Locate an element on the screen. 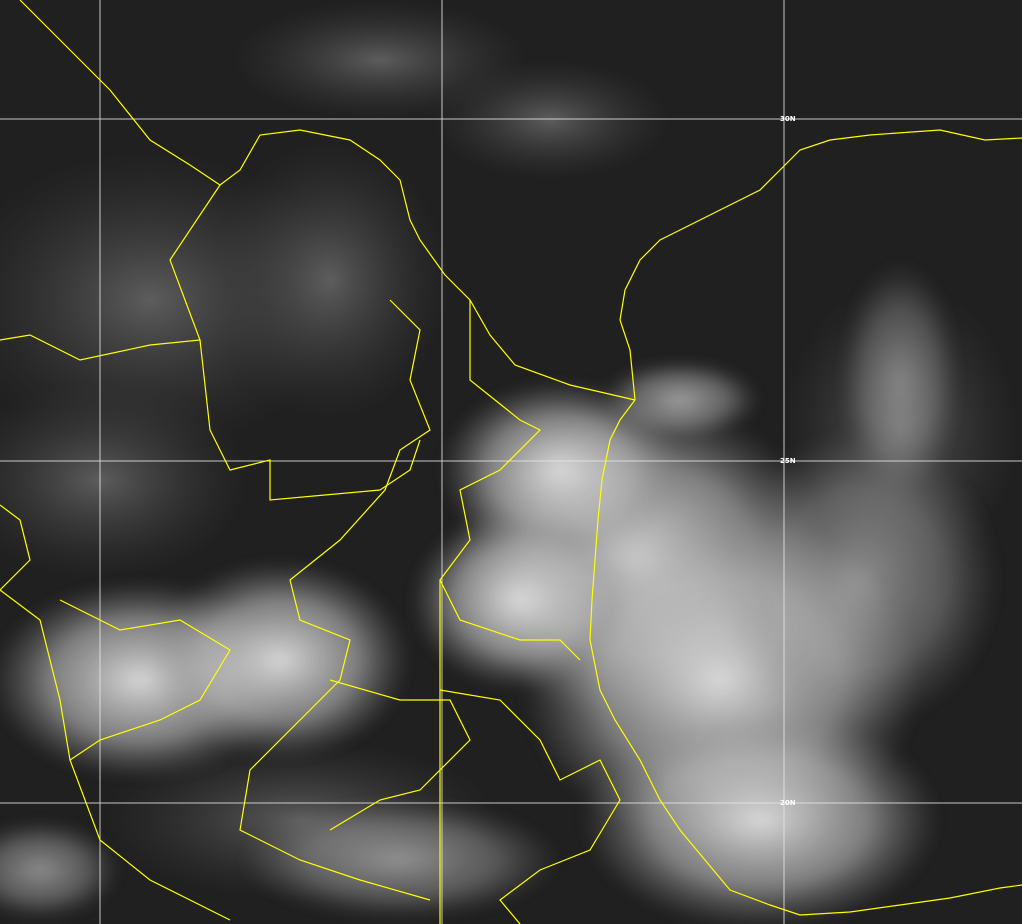 Image resolution: width=1022 pixels, height=924 pixels. gulf-of-california-coast is located at coordinates (115, 712).